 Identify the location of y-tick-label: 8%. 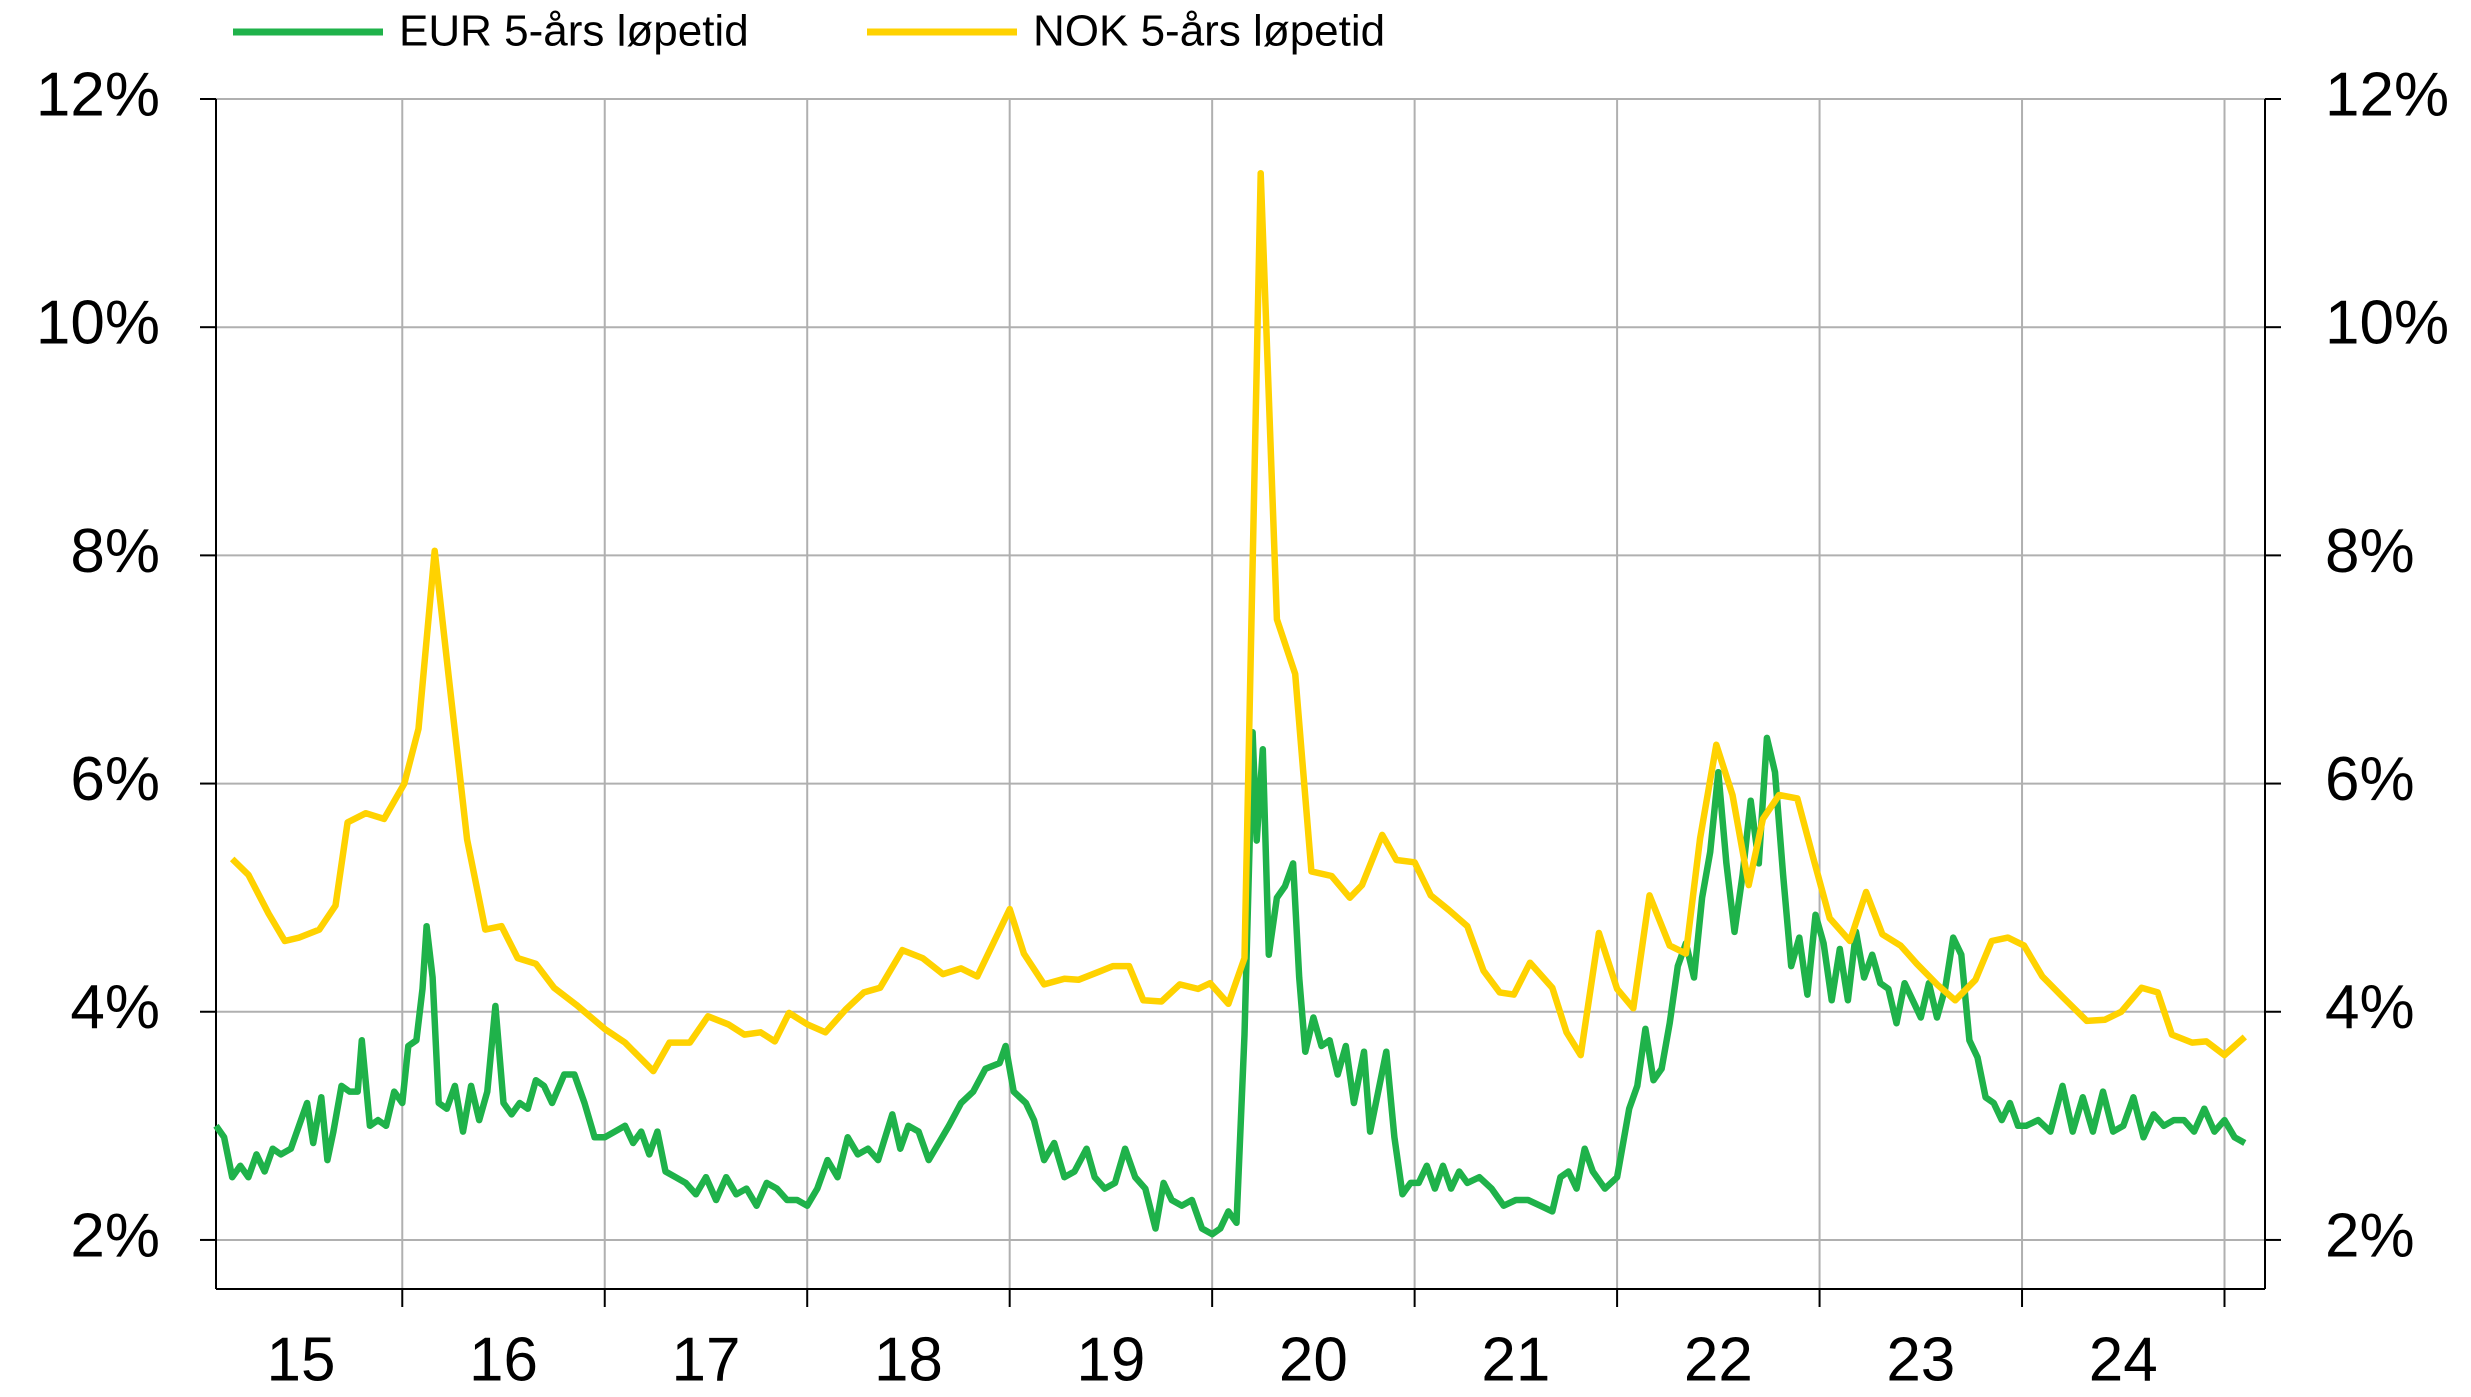
(115, 551).